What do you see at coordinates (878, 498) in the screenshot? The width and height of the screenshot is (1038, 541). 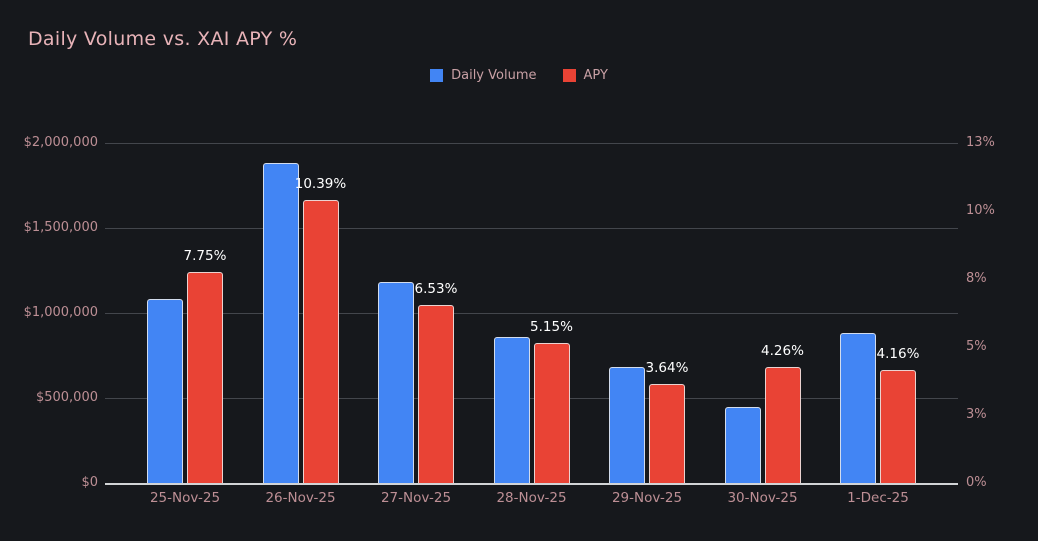 I see `x-axis-tick-label: 1-Dec-25` at bounding box center [878, 498].